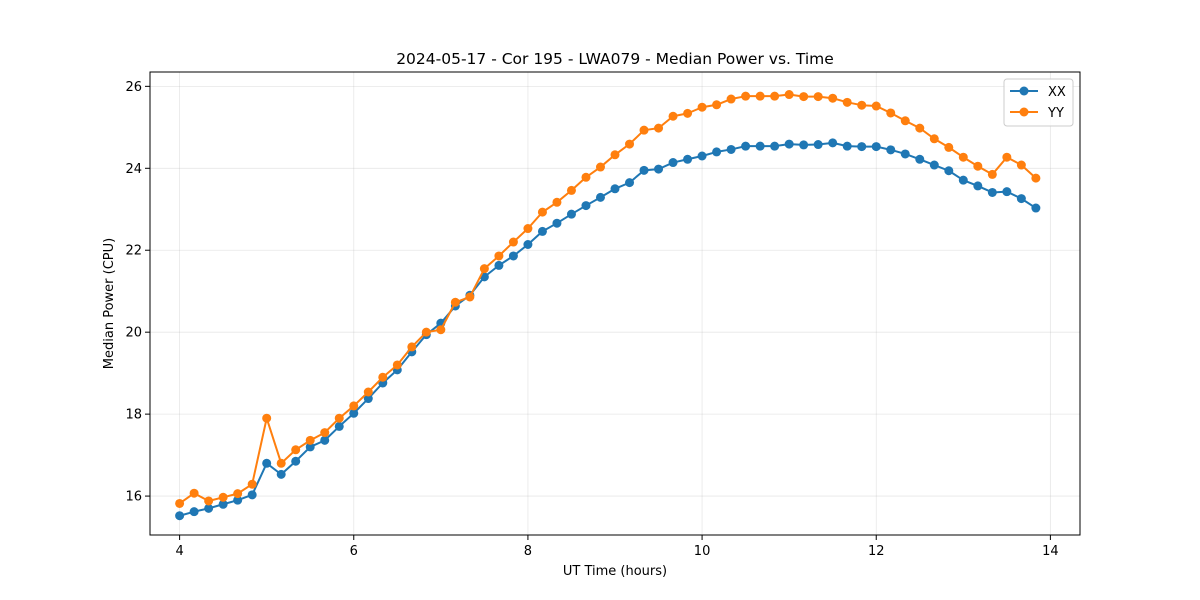 This screenshot has height=600, width=1200. What do you see at coordinates (133, 497) in the screenshot?
I see `y-tick-label: 16` at bounding box center [133, 497].